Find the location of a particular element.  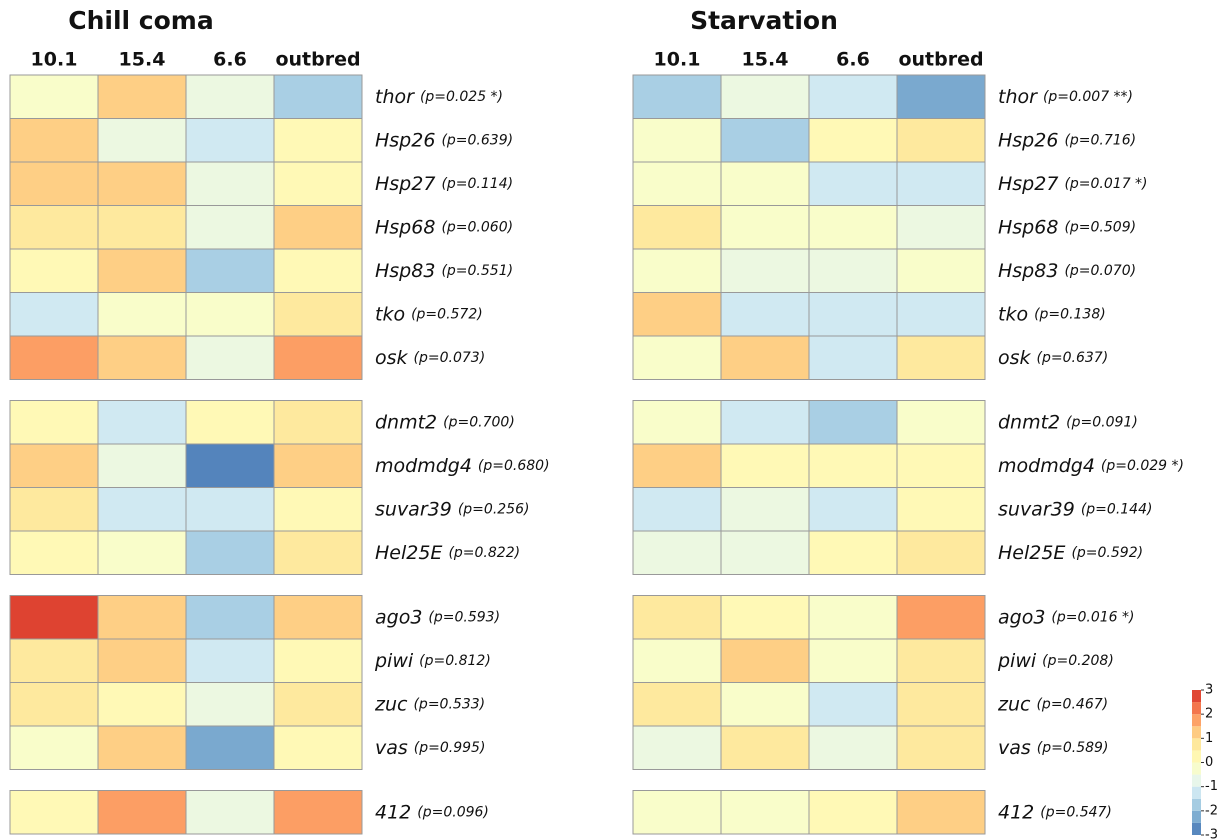

gene-name: modmdg4 is located at coordinates (423, 465).